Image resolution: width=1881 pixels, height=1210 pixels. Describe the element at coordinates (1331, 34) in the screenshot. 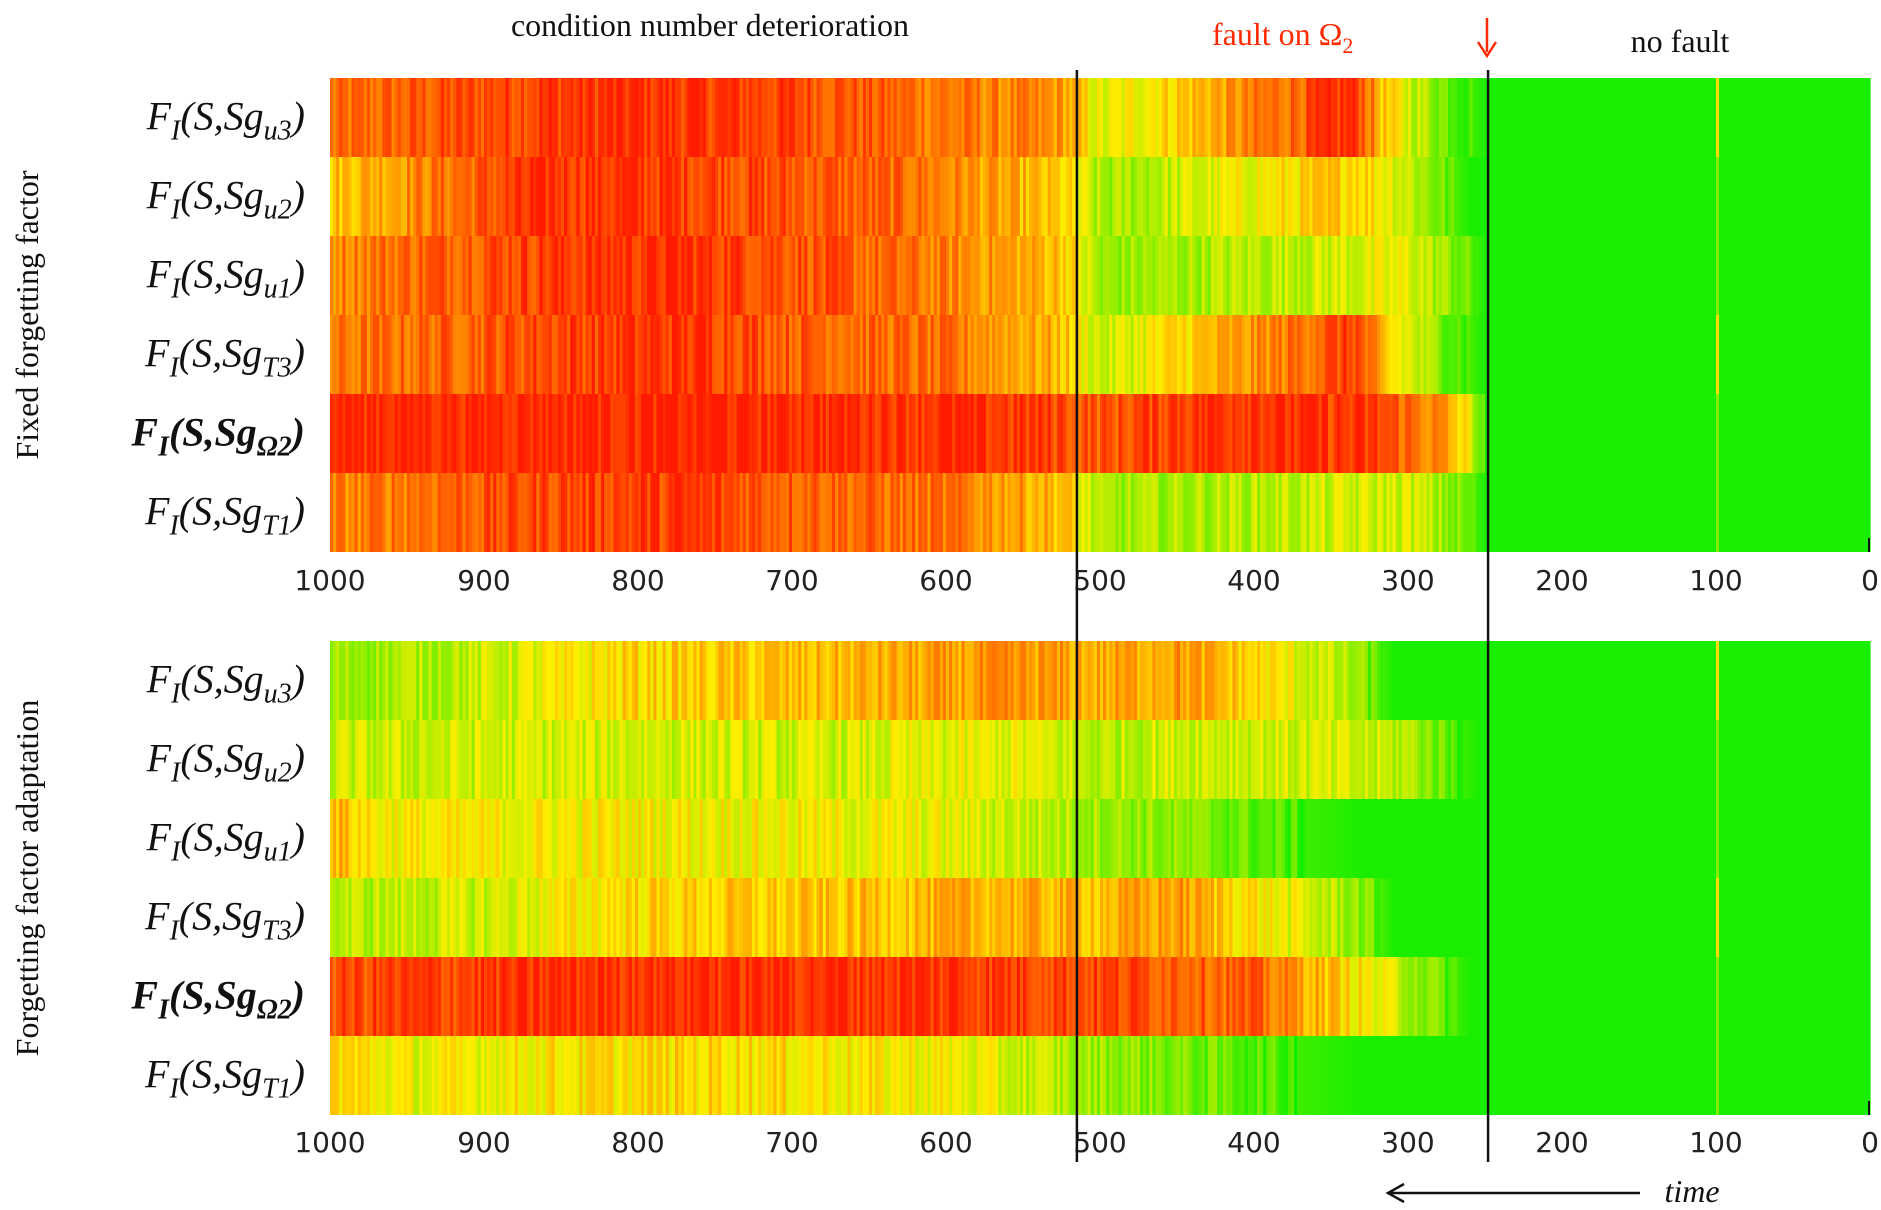

I see `annotation-fault-symbol: Ω` at that location.